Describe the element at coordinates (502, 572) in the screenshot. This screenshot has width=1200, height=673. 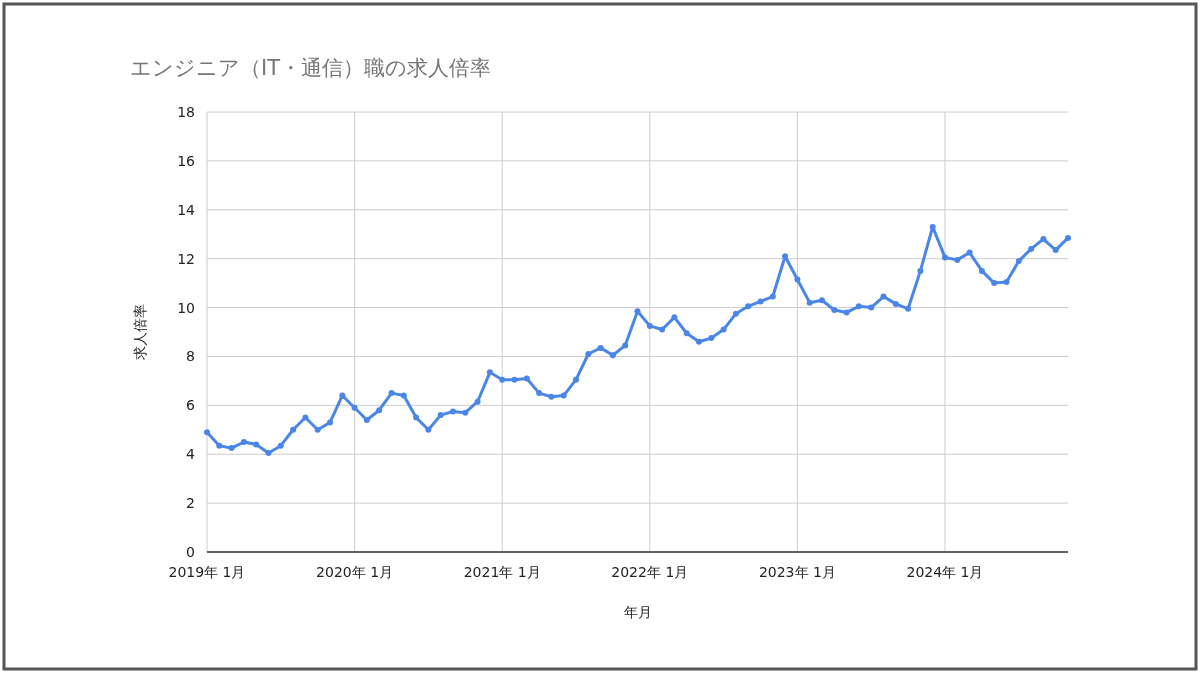
I see `x-tick-label: 2021年 1月` at that location.